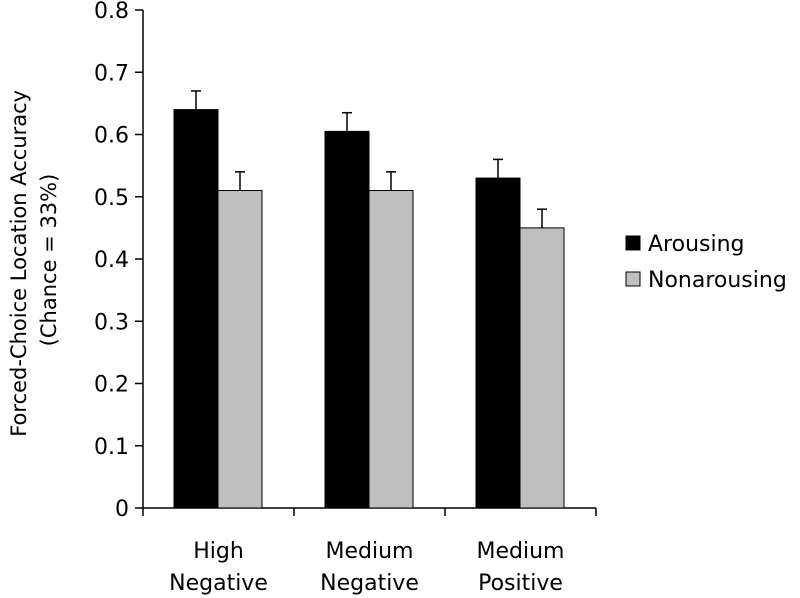 The image size is (800, 598). Describe the element at coordinates (49, 260) in the screenshot. I see `y-axis-title-line2: (Chance = 33%)` at that location.